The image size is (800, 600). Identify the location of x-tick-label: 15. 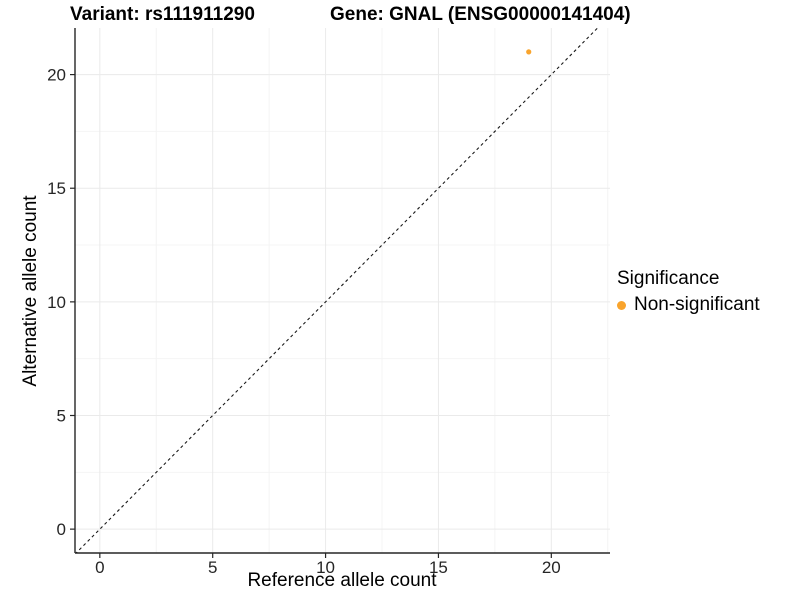
(438, 567).